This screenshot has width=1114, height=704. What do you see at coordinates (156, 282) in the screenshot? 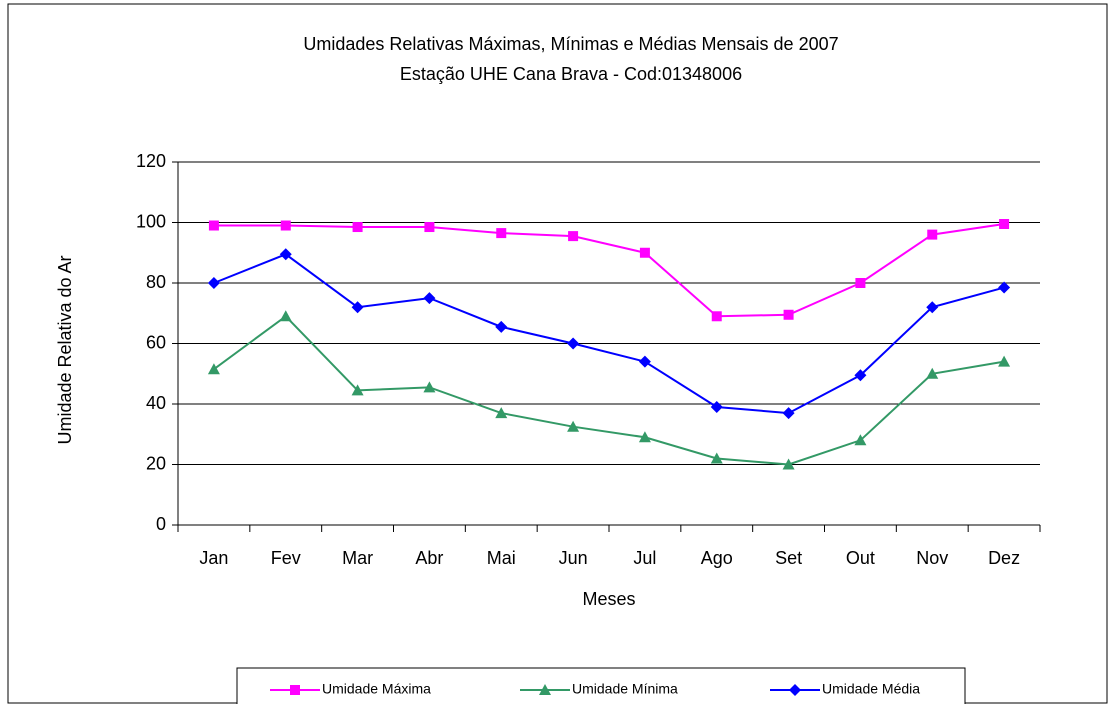
I see `y-tick-label: 80` at bounding box center [156, 282].